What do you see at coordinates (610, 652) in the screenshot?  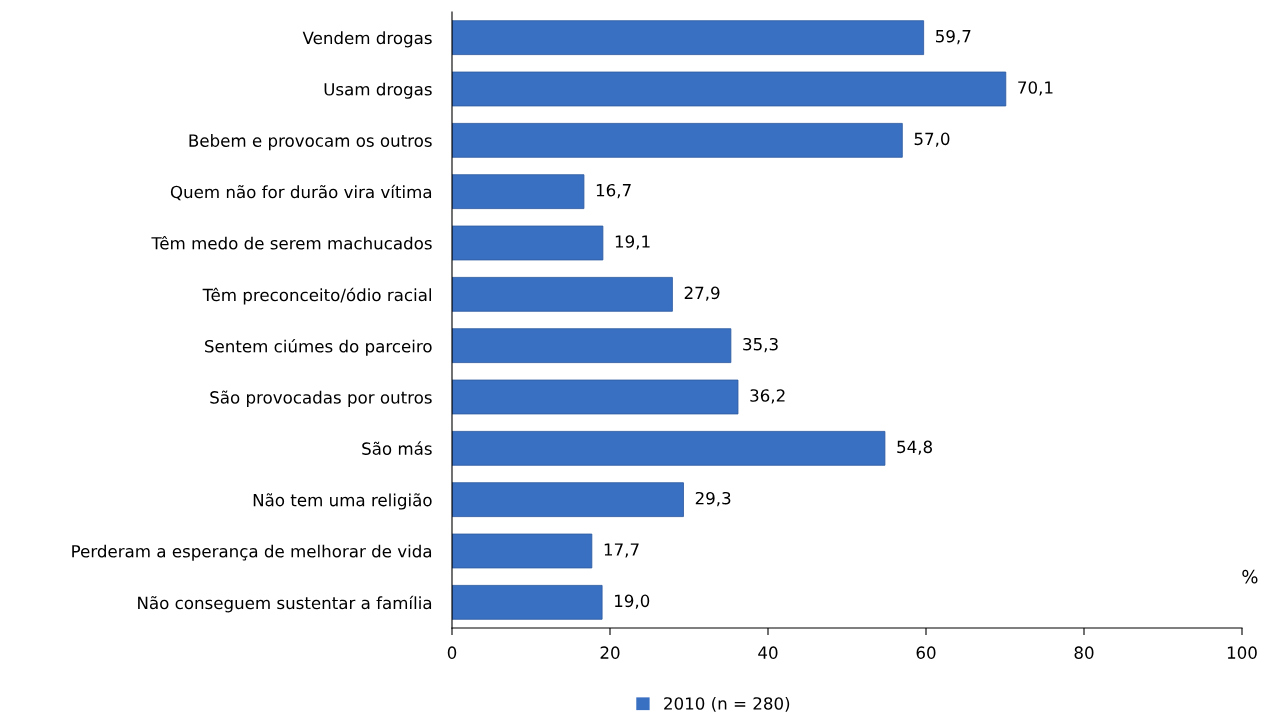 I see `x-tick-label: 20` at bounding box center [610, 652].